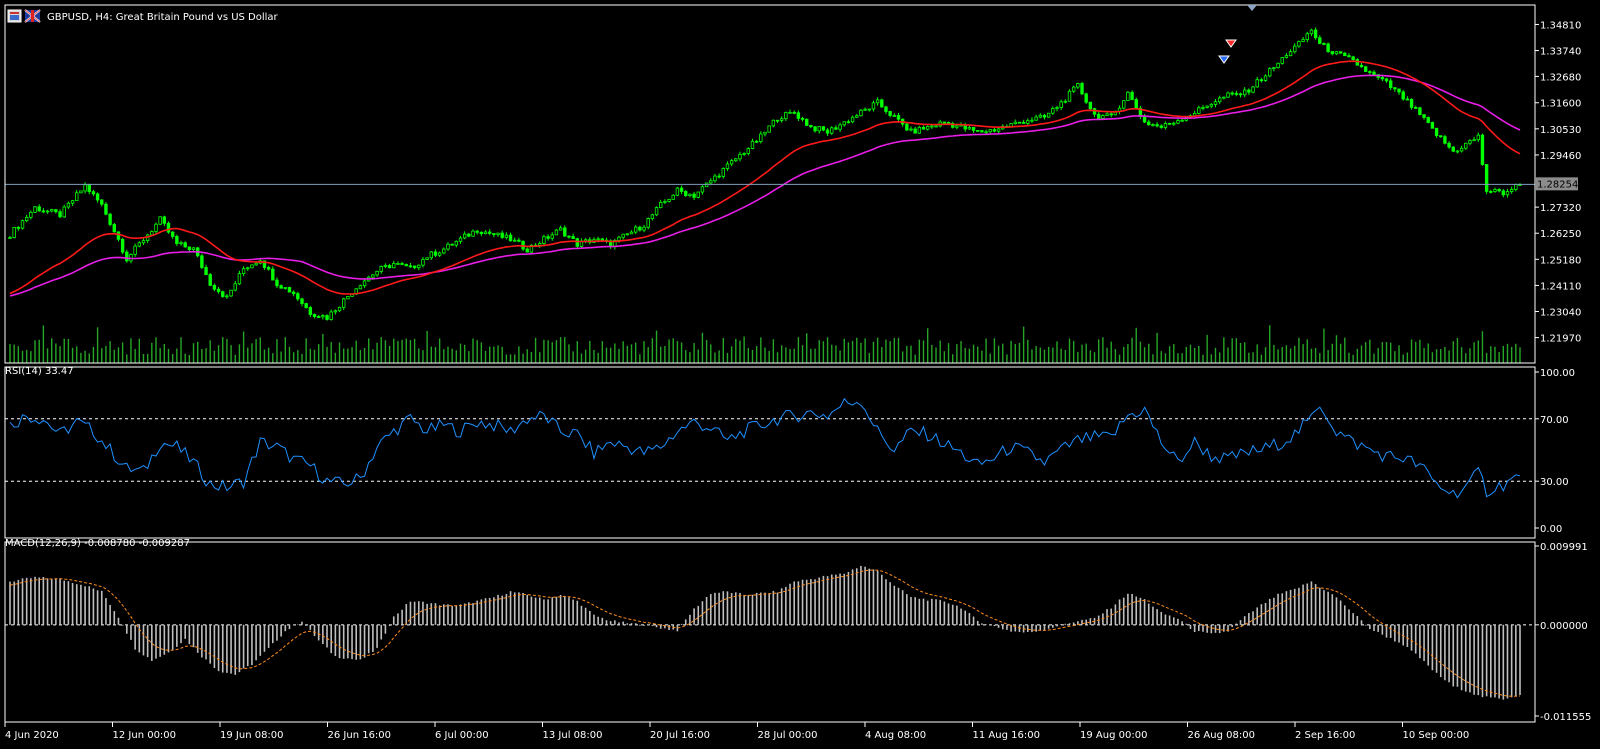 The height and width of the screenshot is (749, 1600). I want to click on time-tick-label: 20 Jul 16:00, so click(680, 735).